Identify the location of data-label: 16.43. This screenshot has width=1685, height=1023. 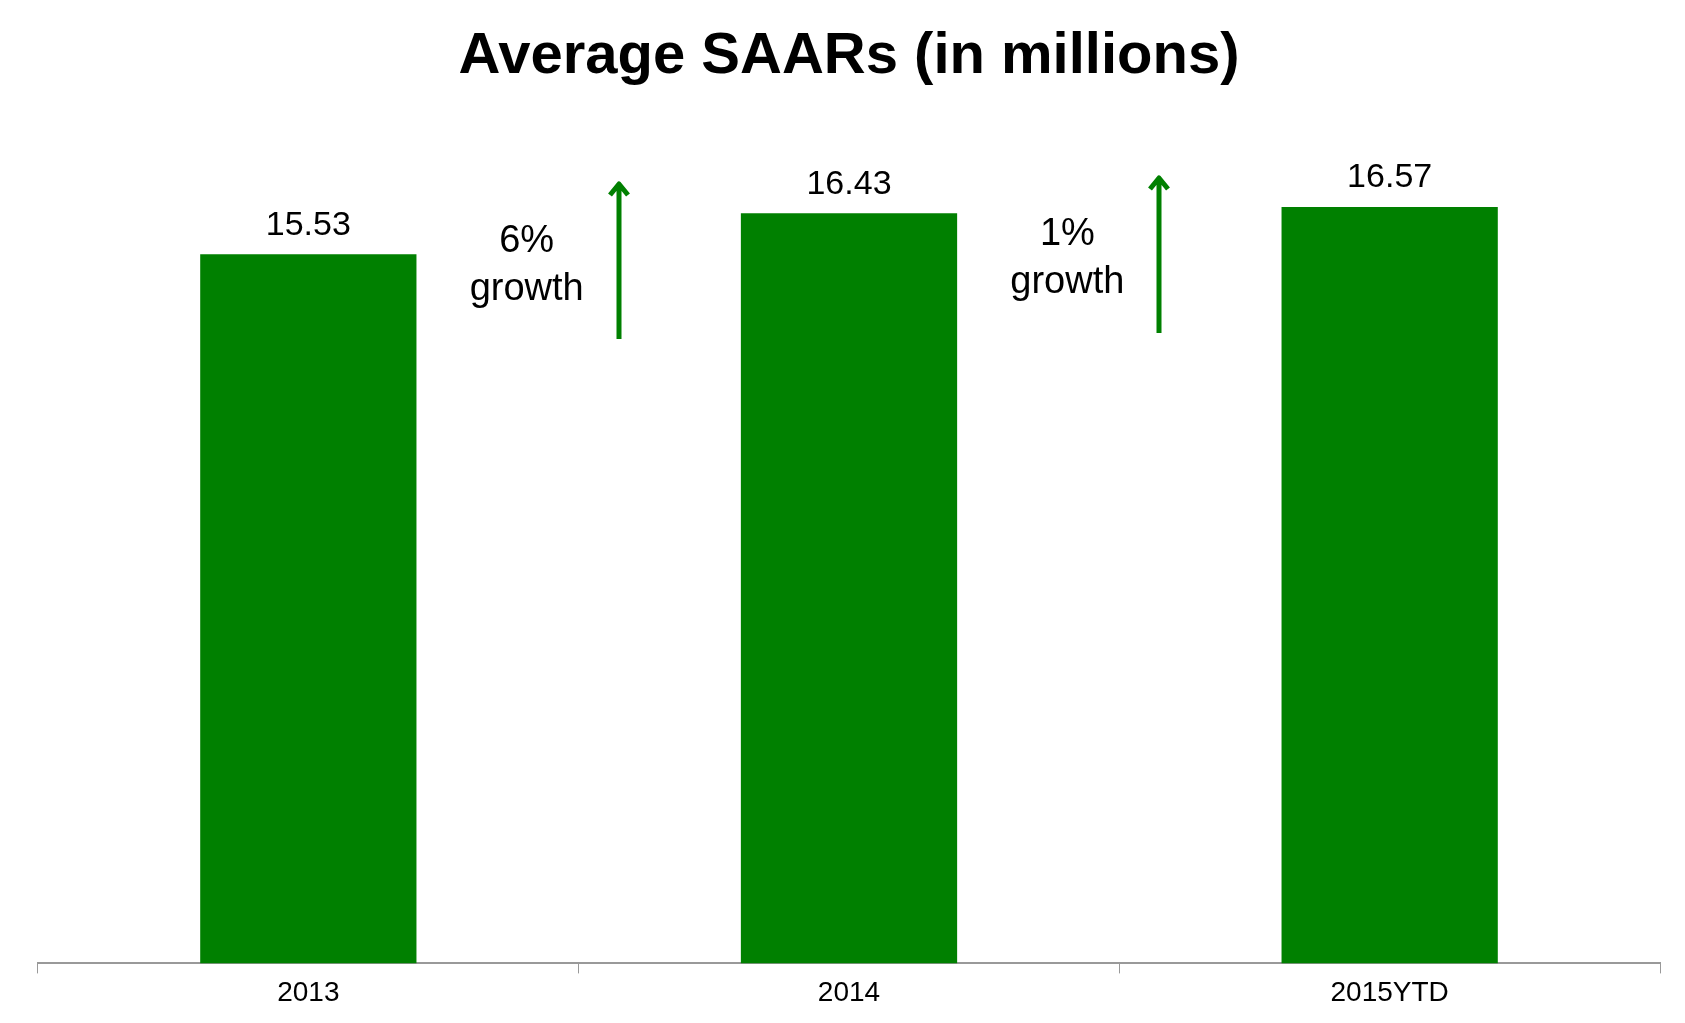
(849, 181).